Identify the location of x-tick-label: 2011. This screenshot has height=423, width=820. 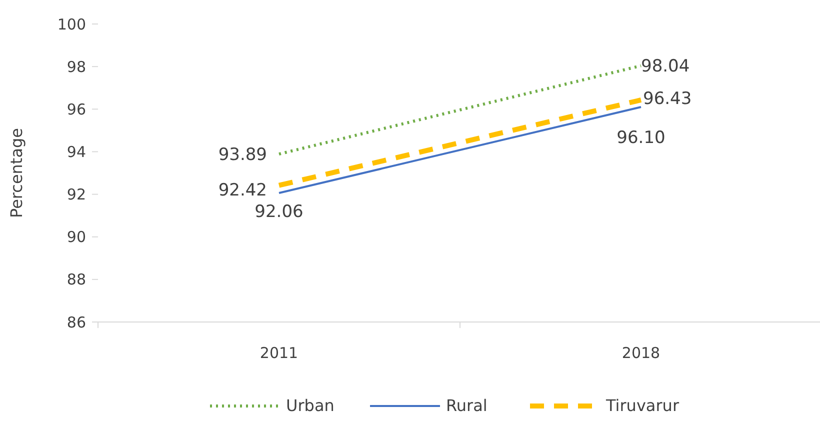
(279, 353).